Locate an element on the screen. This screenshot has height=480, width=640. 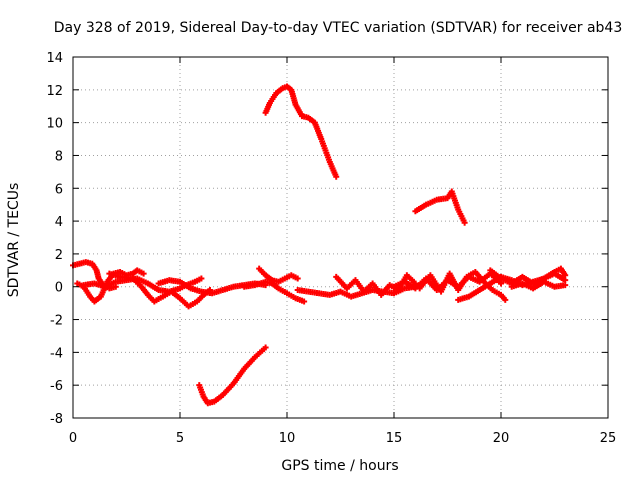
x-tick-label: 20 is located at coordinates (501, 438).